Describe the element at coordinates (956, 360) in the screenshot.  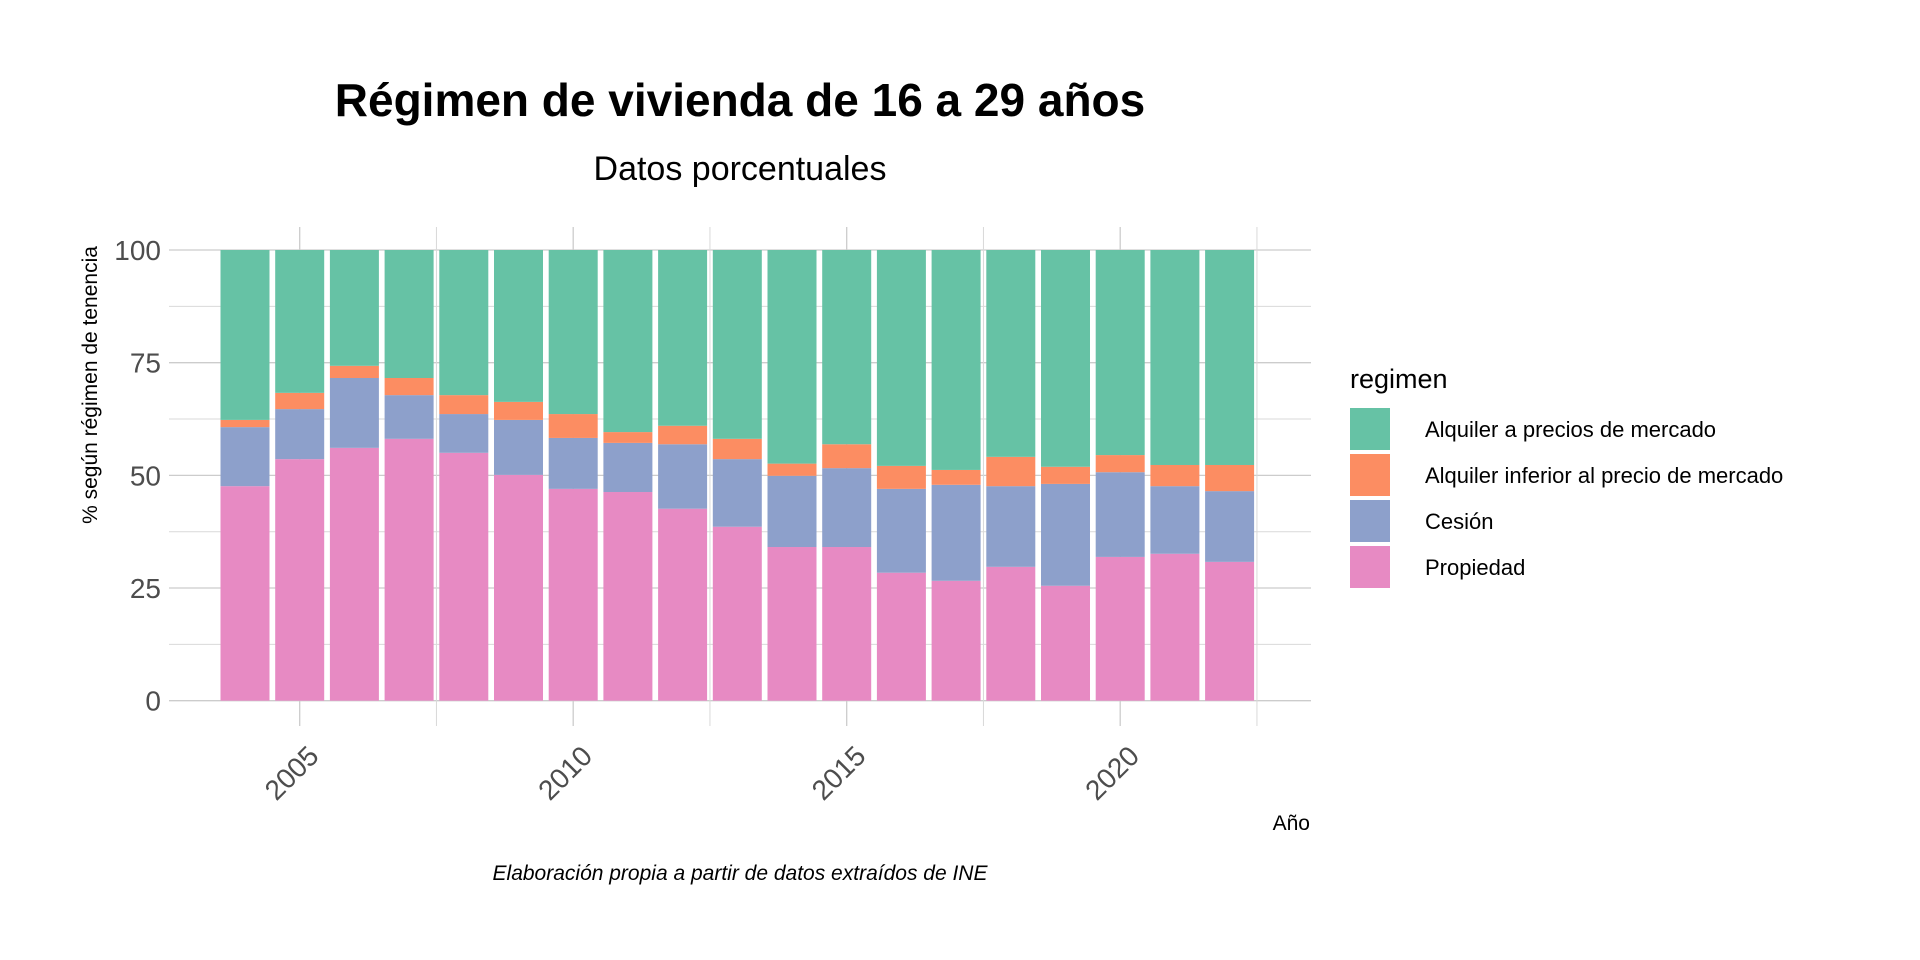
I see `bar-alquiler-a-precios-de-mercado-2017` at that location.